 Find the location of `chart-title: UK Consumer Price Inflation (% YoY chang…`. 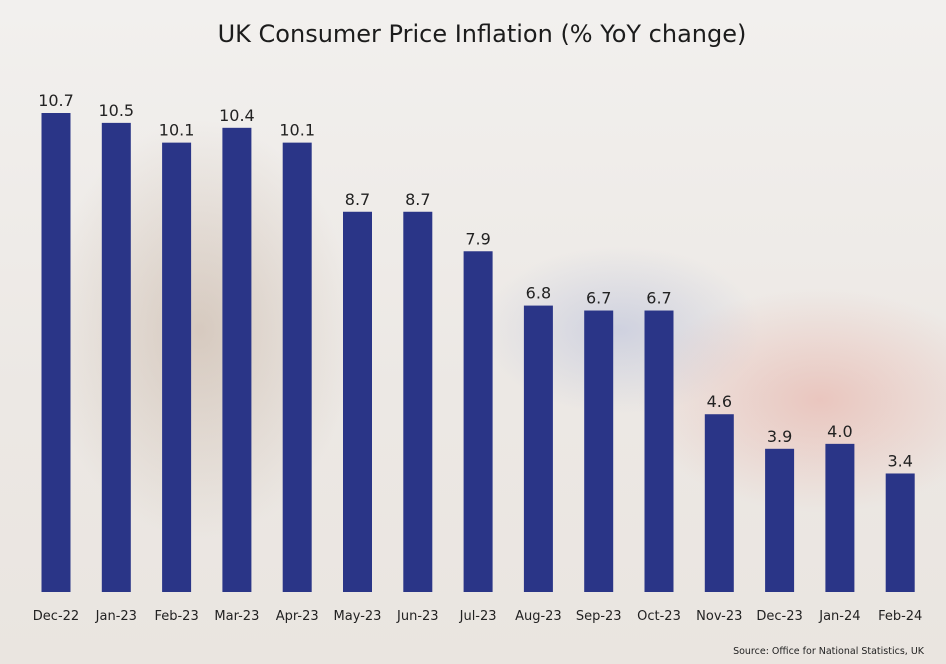

chart-title: UK Consumer Price Inflation (% YoY chang… is located at coordinates (482, 34).